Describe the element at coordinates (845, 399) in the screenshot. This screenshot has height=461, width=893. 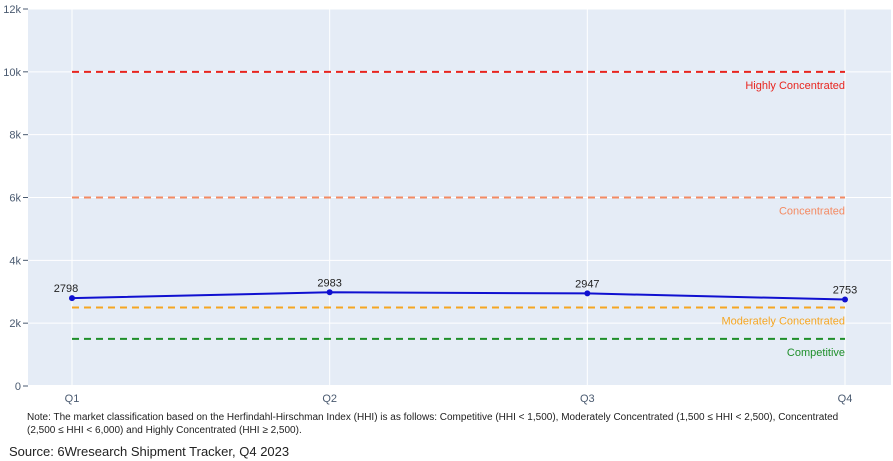
I see `x-tick-label: Q4` at that location.